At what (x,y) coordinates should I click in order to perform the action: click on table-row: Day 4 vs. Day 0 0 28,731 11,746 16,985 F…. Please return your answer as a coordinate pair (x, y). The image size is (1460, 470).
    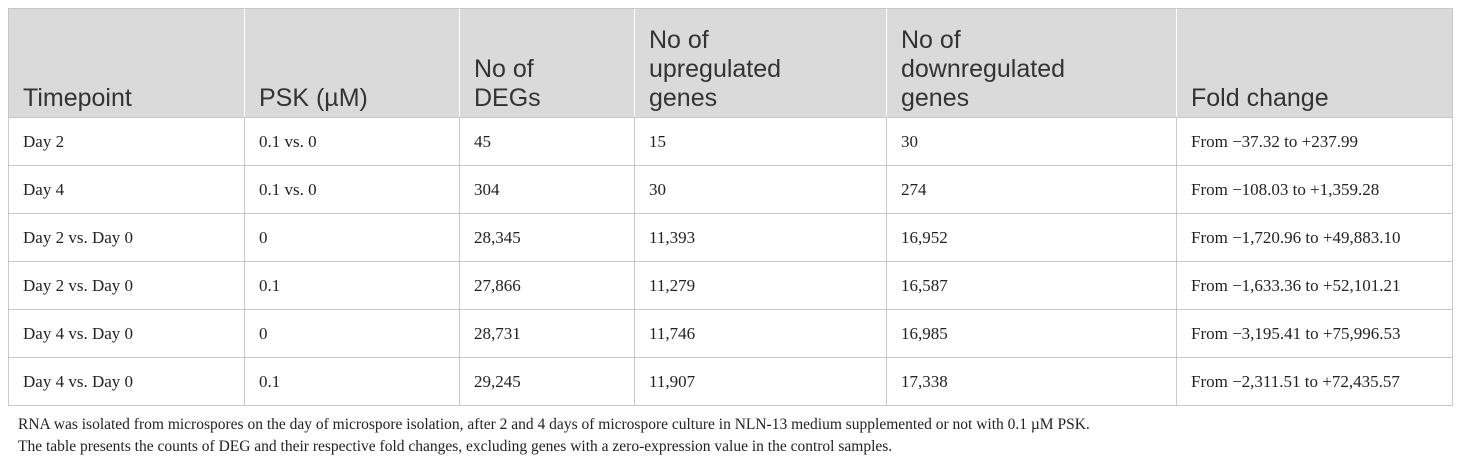
    Looking at the image, I should click on (730, 333).